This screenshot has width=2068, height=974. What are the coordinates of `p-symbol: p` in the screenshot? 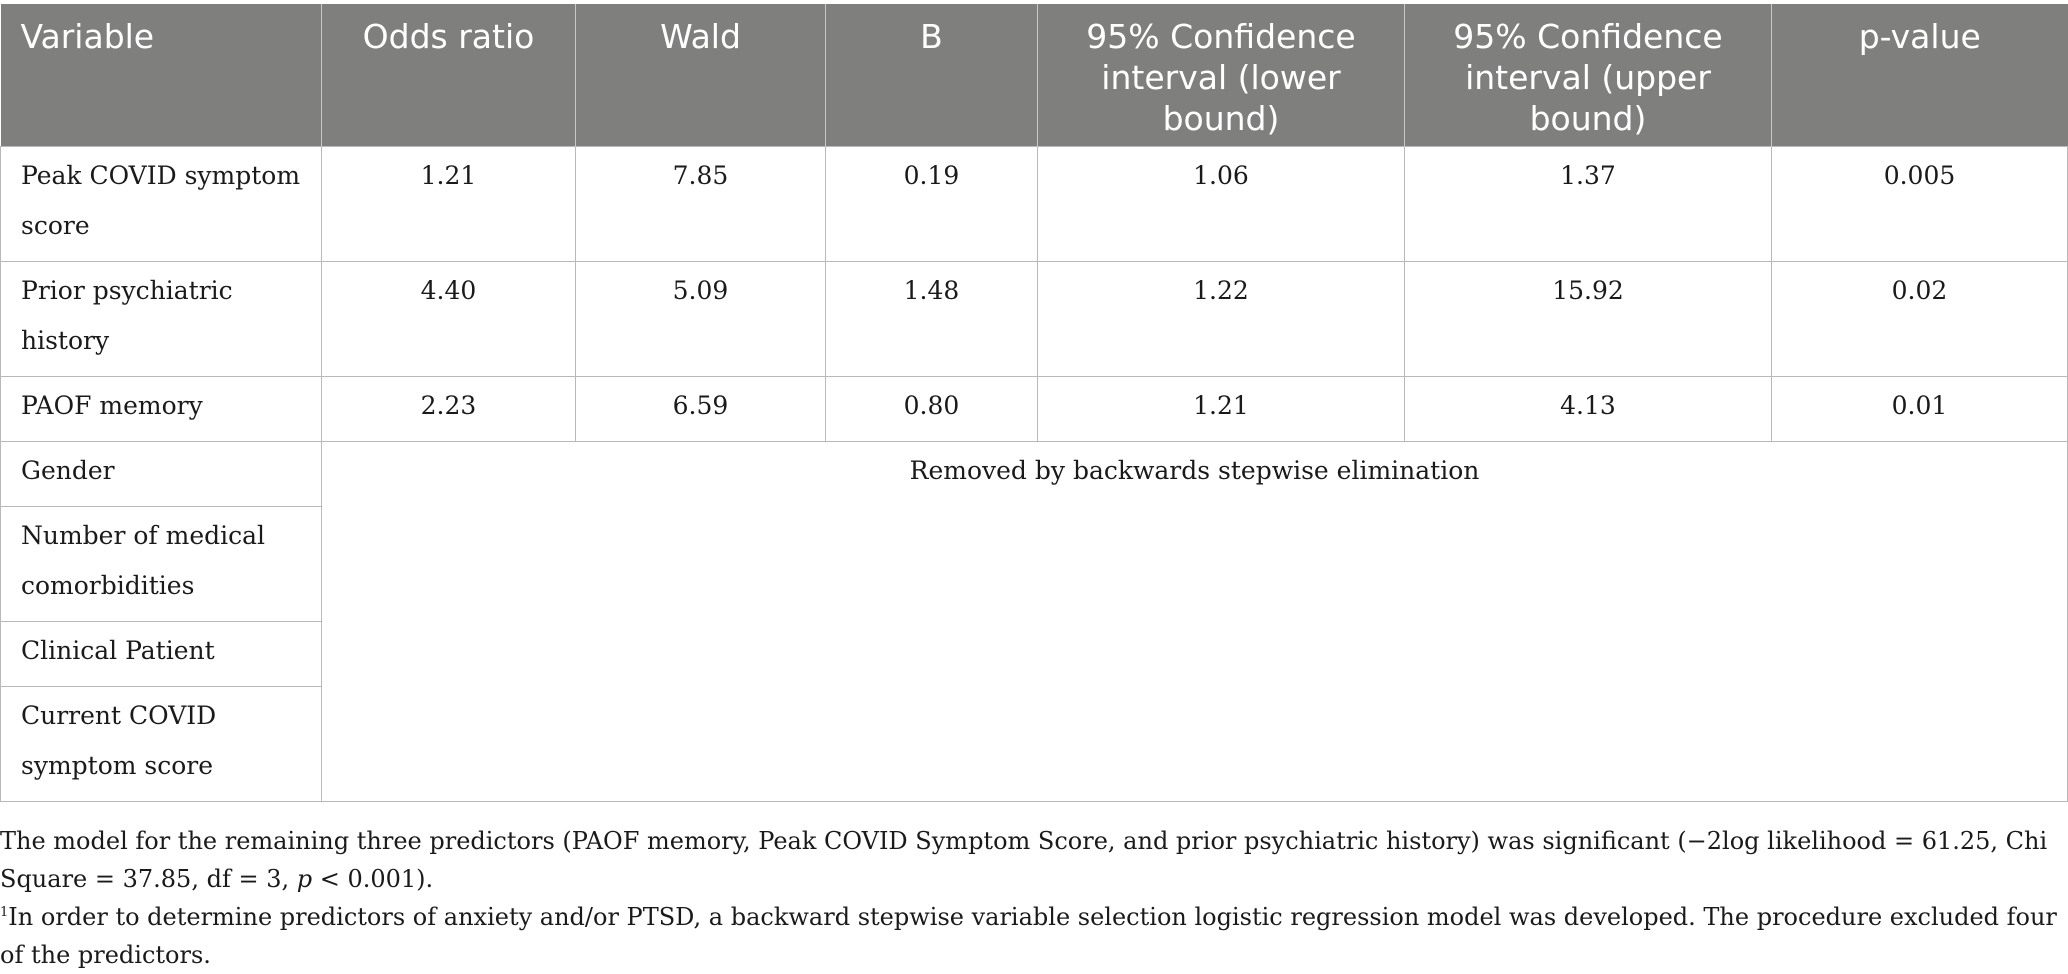 It's located at (304, 879).